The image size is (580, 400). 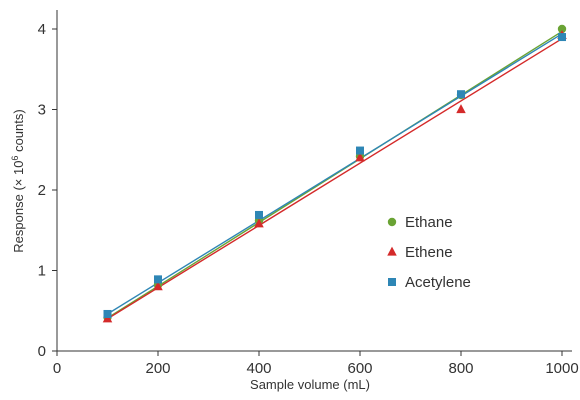 I want to click on y-ticks: 0 1 2 3 4, so click(x=47, y=190).